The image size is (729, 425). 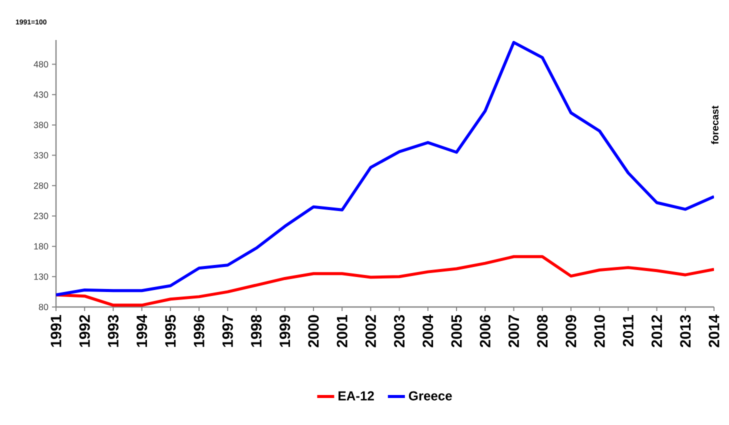 I want to click on y-tick-label: 80, so click(x=43, y=307).